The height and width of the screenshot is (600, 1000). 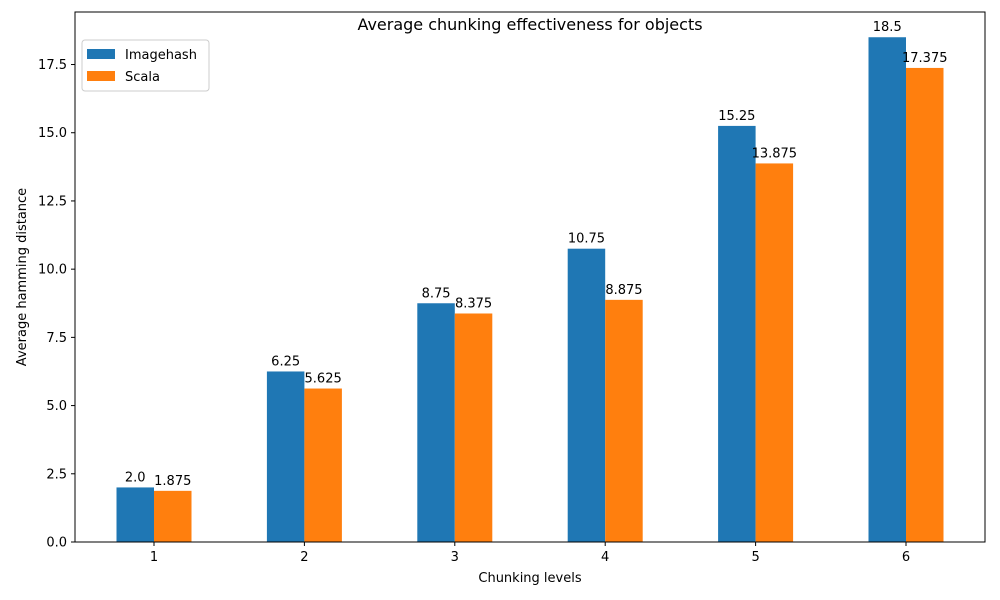 What do you see at coordinates (52, 270) in the screenshot?
I see `y-tick-label-10.0: 10.0` at bounding box center [52, 270].